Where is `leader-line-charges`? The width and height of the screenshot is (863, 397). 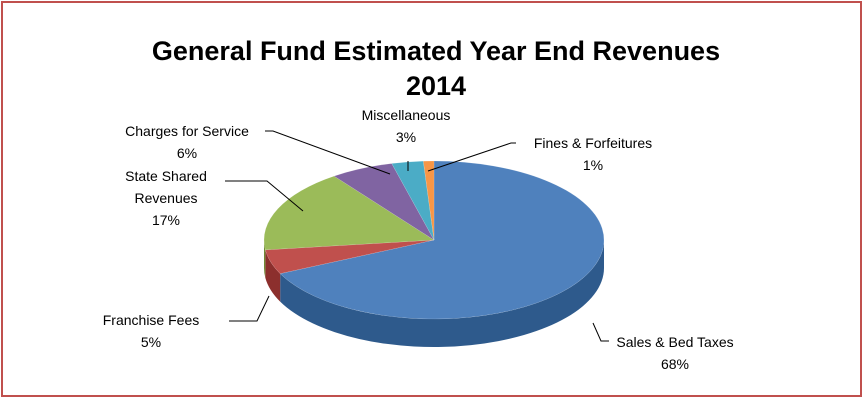
leader-line-charges is located at coordinates (328, 152).